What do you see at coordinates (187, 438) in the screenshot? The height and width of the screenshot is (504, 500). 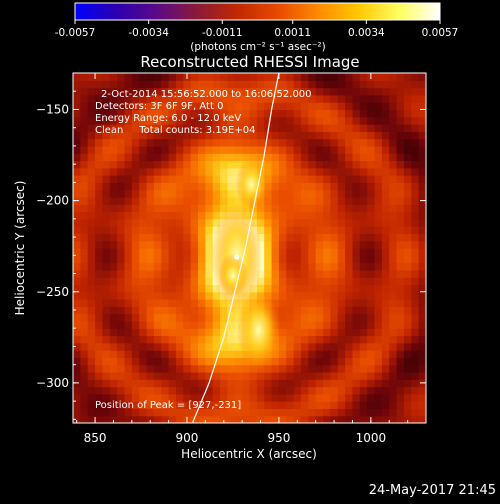 I see `x-tick-label: 900` at bounding box center [187, 438].